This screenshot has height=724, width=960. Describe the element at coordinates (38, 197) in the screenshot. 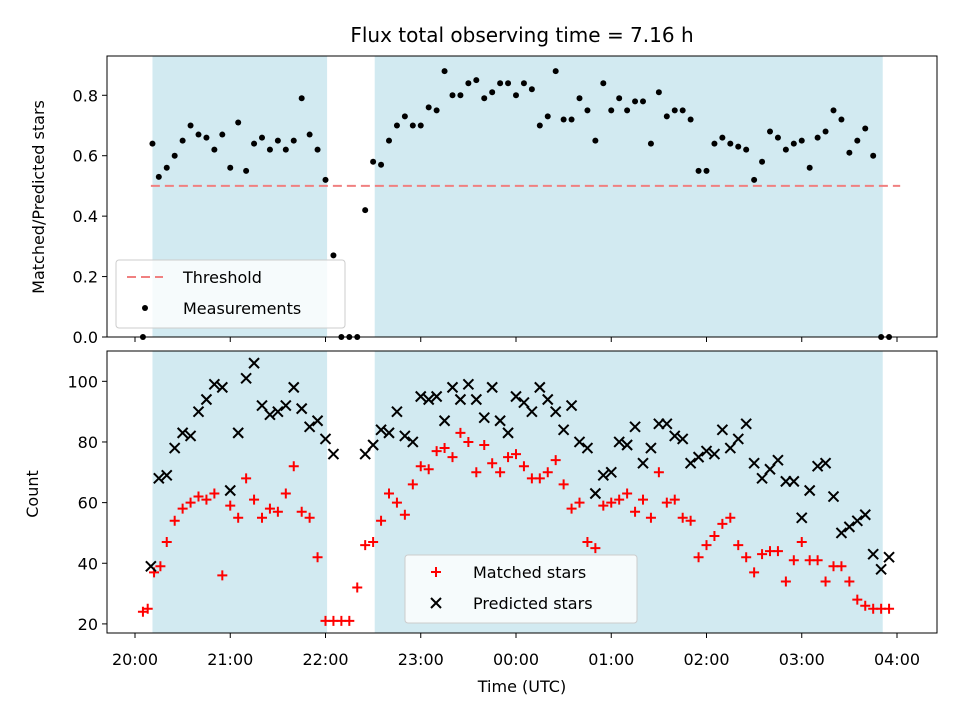

I see `top-y-axis-label: Matched/Predicted stars` at that location.